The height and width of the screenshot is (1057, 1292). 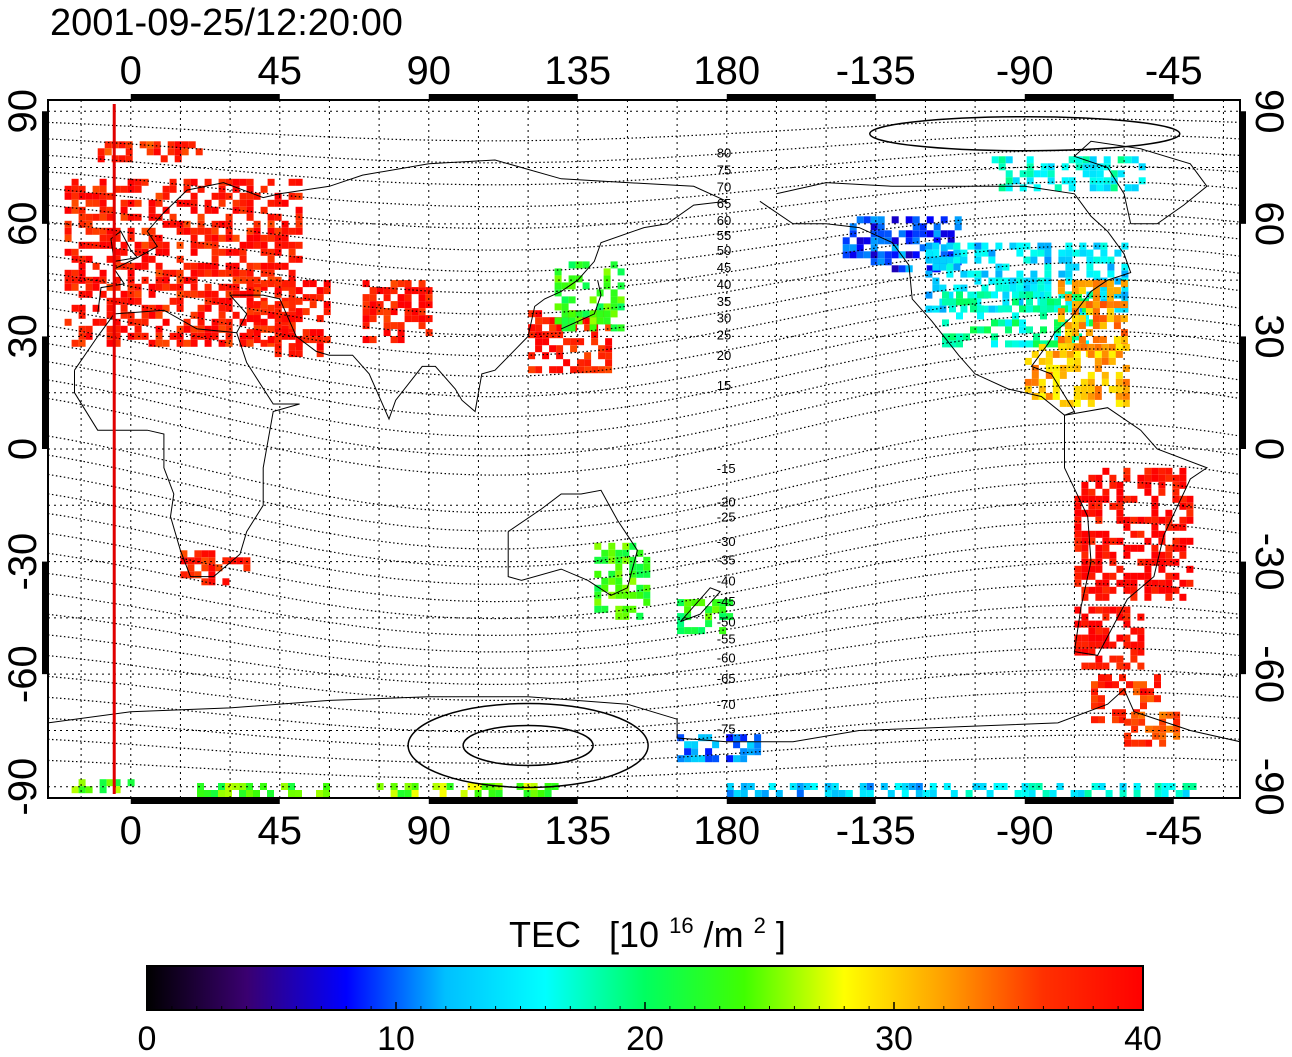 What do you see at coordinates (726, 831) in the screenshot?
I see `lon-tick-label-bottom: 180` at bounding box center [726, 831].